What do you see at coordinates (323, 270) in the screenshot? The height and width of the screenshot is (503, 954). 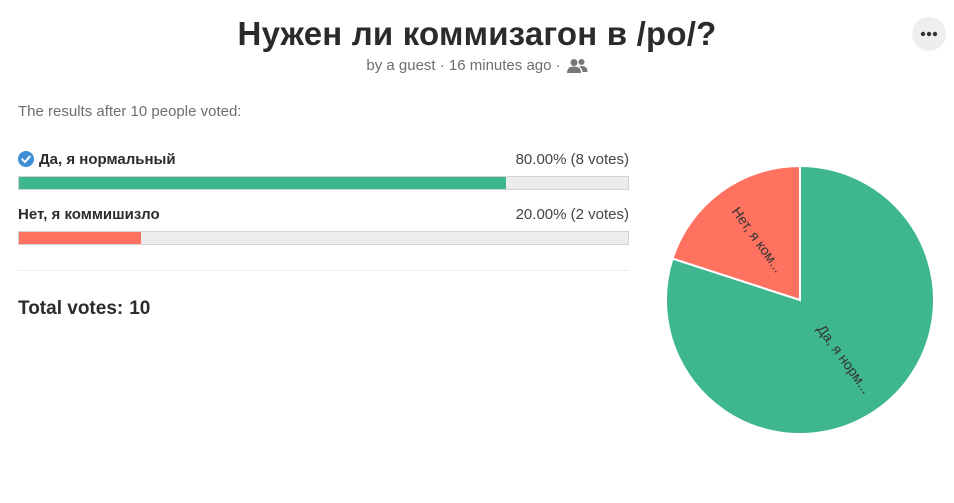 I see `divider` at bounding box center [323, 270].